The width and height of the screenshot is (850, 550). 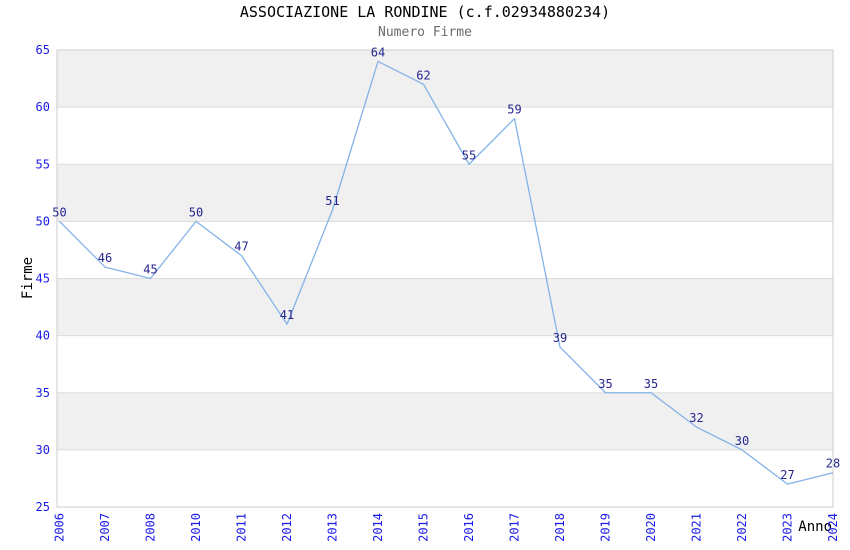 I want to click on x-tick-label: 2020, so click(x=651, y=527).